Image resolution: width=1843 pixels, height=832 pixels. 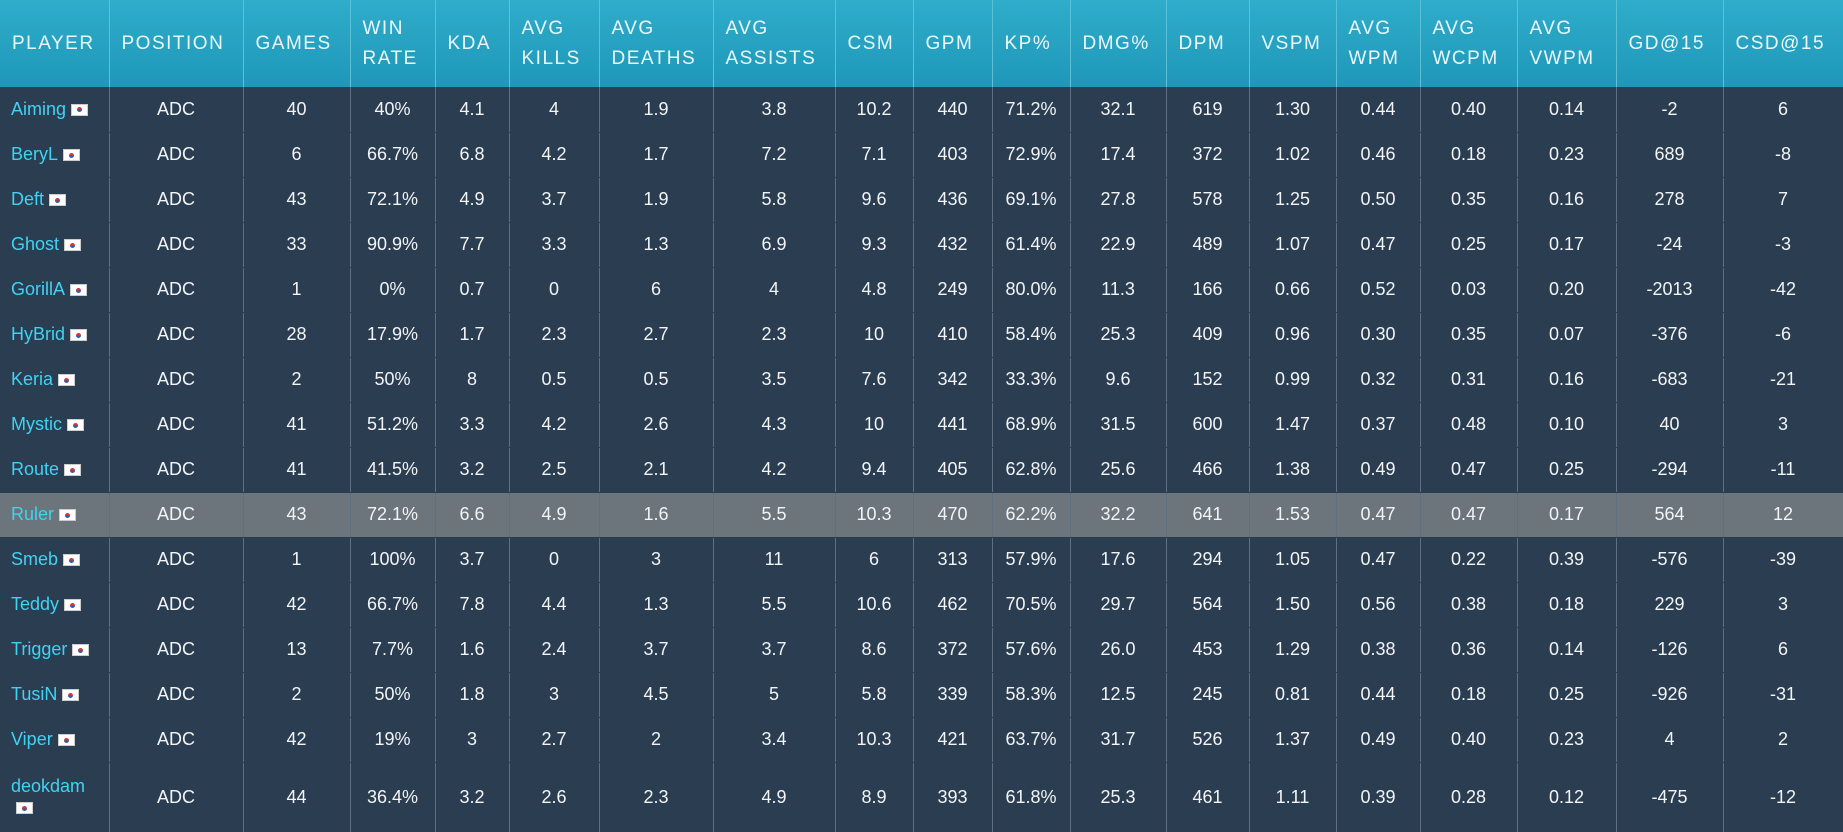 I want to click on stat-cell: 2.3, so click(x=656, y=797).